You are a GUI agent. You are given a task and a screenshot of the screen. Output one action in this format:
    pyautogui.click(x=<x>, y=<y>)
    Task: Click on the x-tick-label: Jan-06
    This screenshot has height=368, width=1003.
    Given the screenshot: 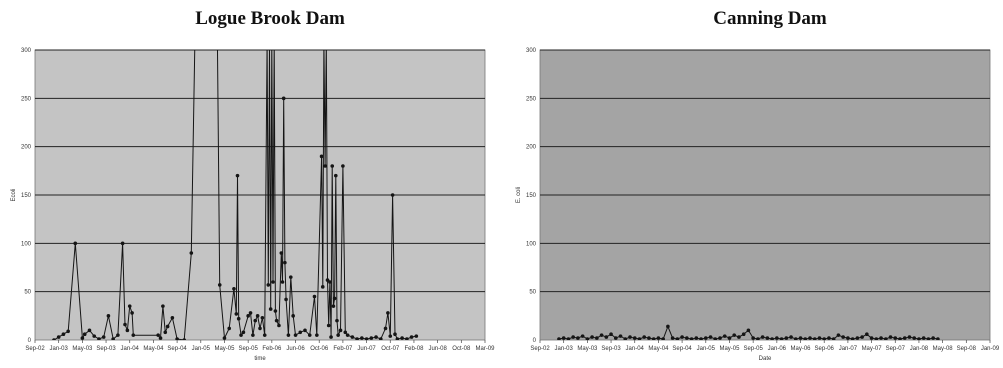 What is the action you would take?
    pyautogui.click(x=777, y=349)
    